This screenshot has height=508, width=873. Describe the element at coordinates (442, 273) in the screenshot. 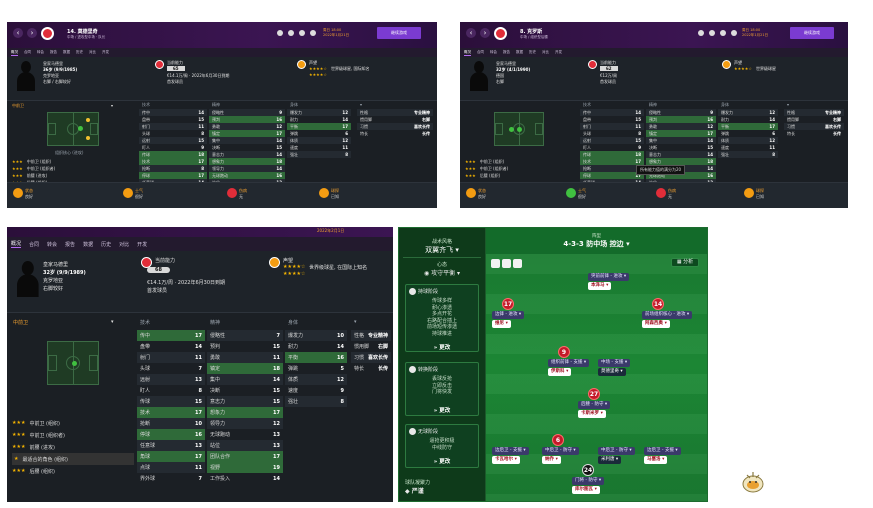

I see `mentality-dropdown: ◉ 攻守平衡 ▾` at that location.